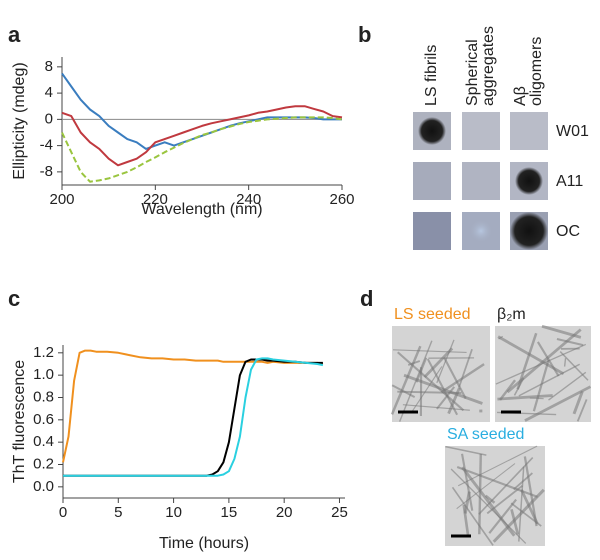 This screenshot has height=560, width=600. What do you see at coordinates (432, 314) in the screenshot?
I see `micrograph-label: LS seeded` at bounding box center [432, 314].